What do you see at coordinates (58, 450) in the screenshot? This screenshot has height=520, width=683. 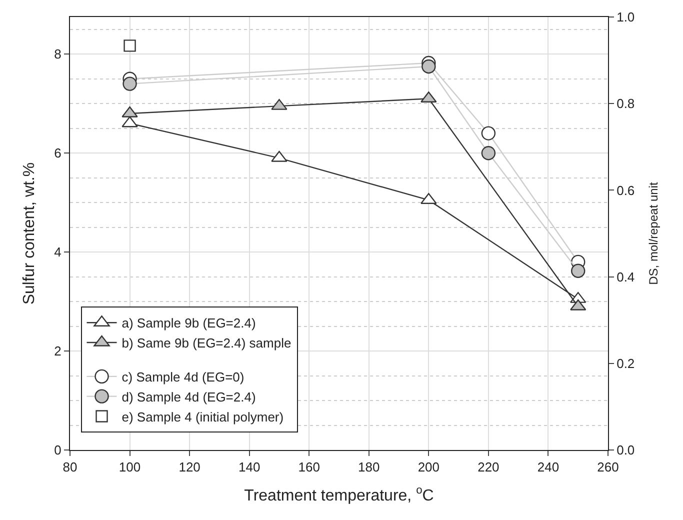 I see `y-tick-label: 0` at bounding box center [58, 450].